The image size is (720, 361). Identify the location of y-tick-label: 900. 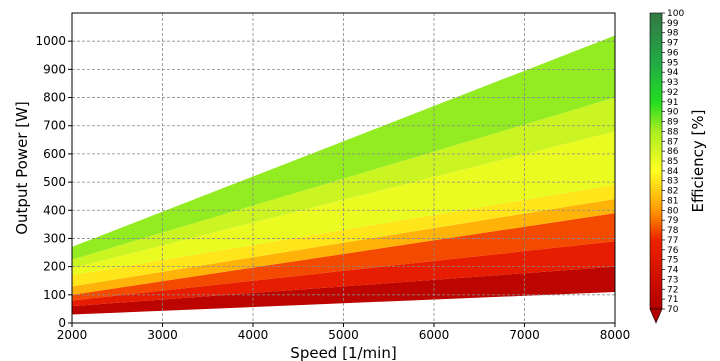
(54, 69).